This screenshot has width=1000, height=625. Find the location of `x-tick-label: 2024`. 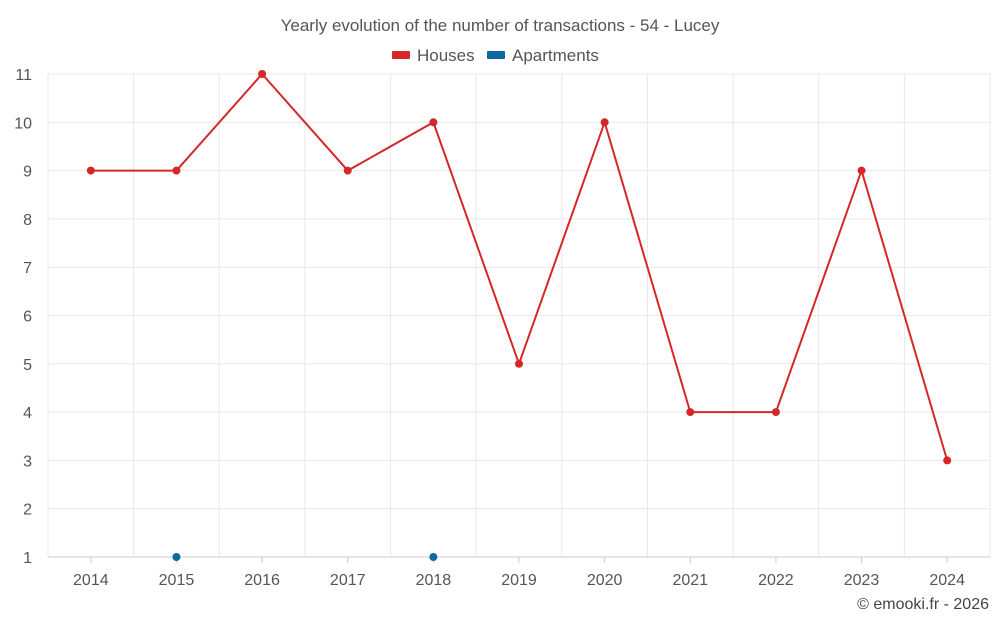

x-tick-label: 2024 is located at coordinates (947, 580).